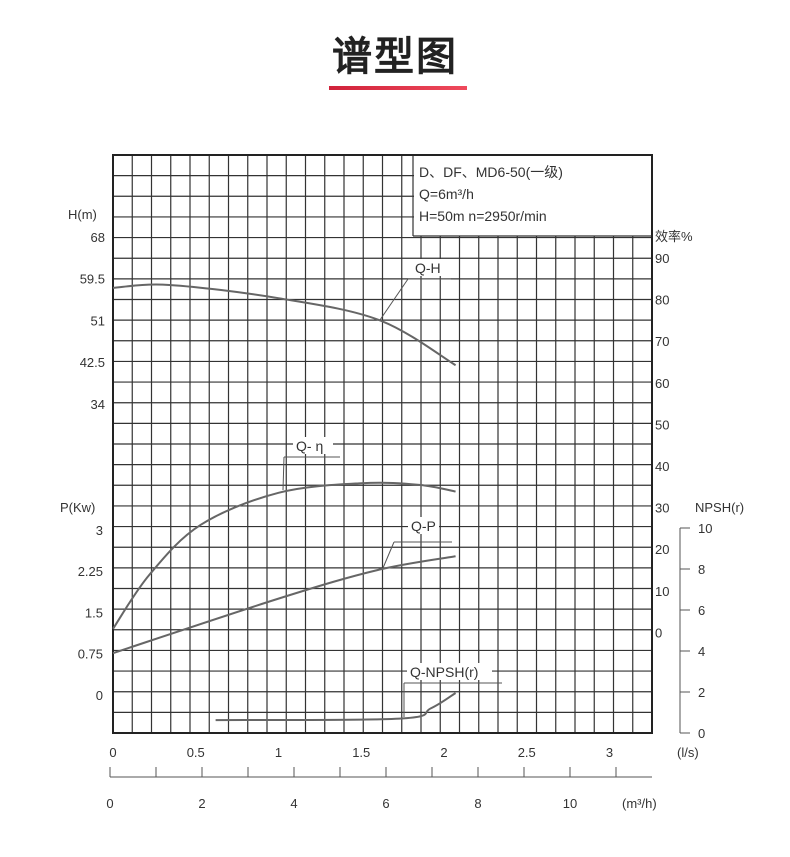 The height and width of the screenshot is (857, 790). What do you see at coordinates (532, 196) in the screenshot?
I see `info-box` at bounding box center [532, 196].